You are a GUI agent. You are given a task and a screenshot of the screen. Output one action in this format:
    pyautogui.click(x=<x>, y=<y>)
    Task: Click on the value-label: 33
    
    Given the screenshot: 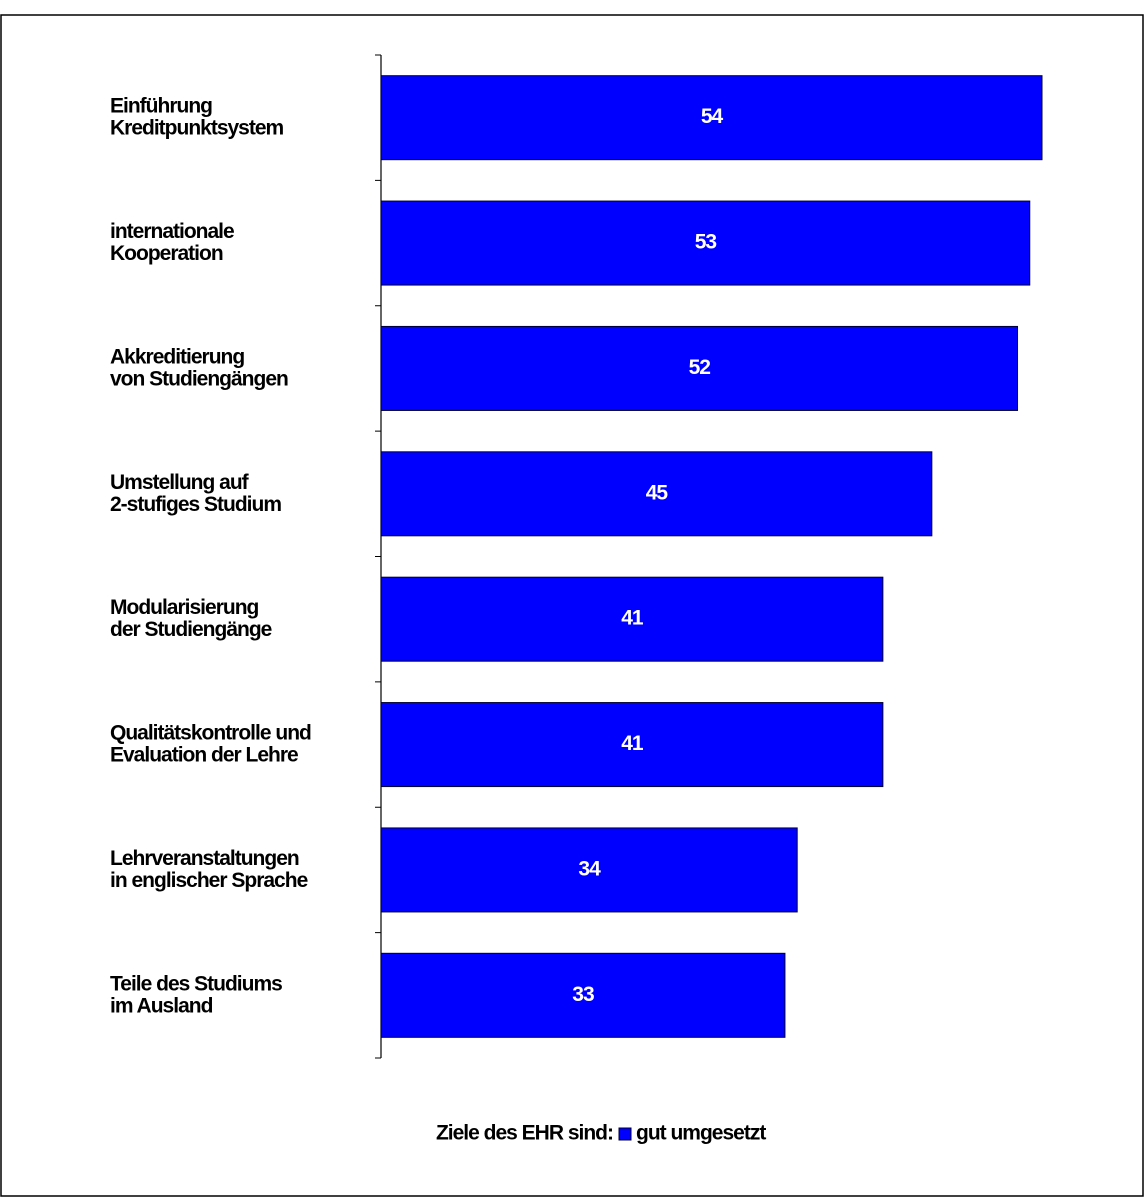 What is the action you would take?
    pyautogui.click(x=583, y=994)
    